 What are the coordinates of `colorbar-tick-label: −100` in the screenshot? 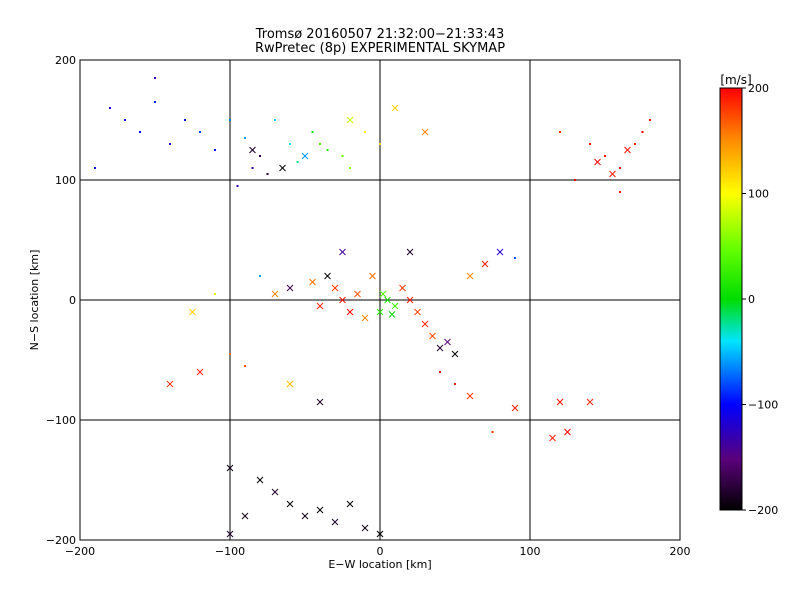 It's located at (763, 405).